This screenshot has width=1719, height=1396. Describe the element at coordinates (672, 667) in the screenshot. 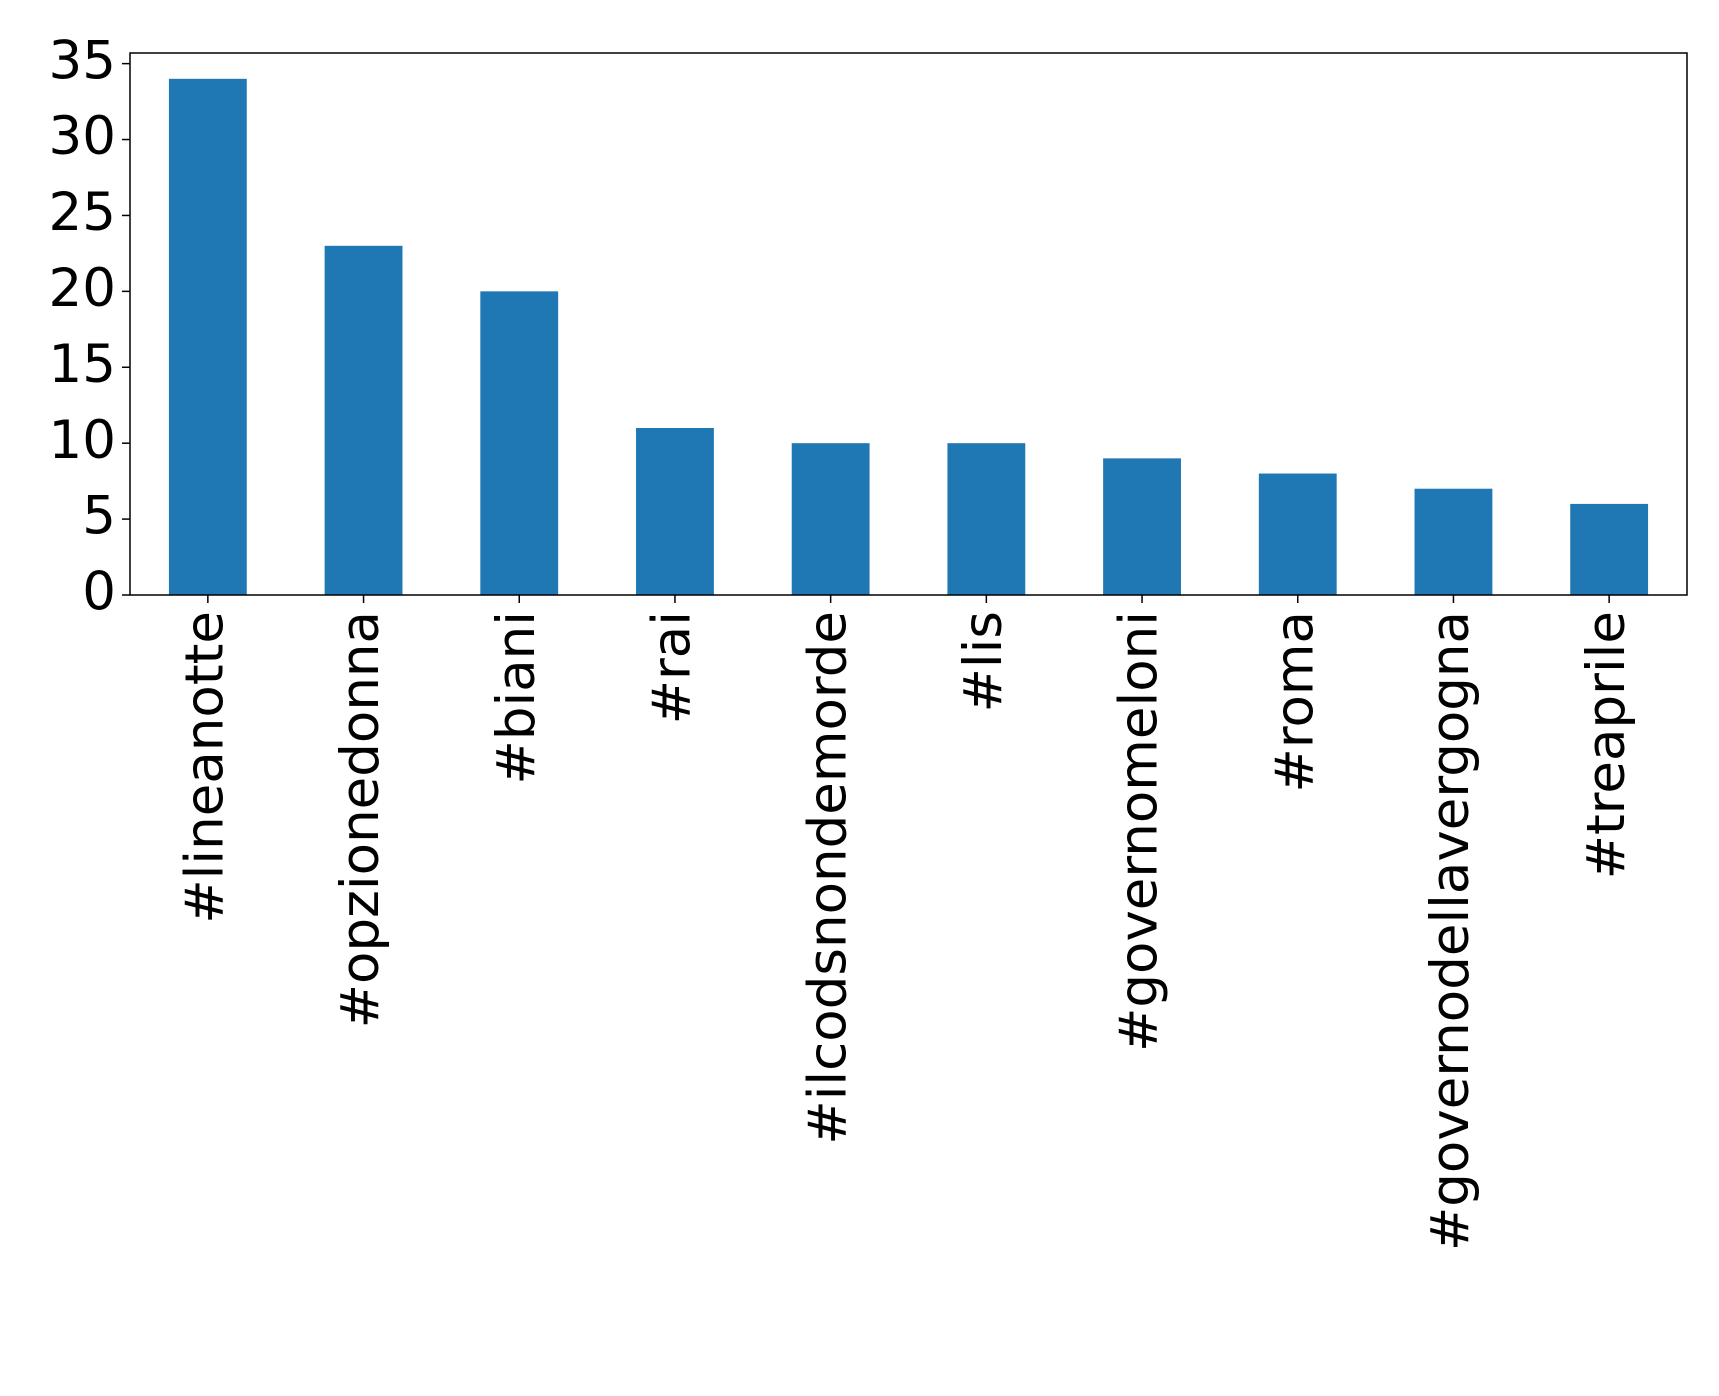

I see `x-tick-label: #rai` at that location.